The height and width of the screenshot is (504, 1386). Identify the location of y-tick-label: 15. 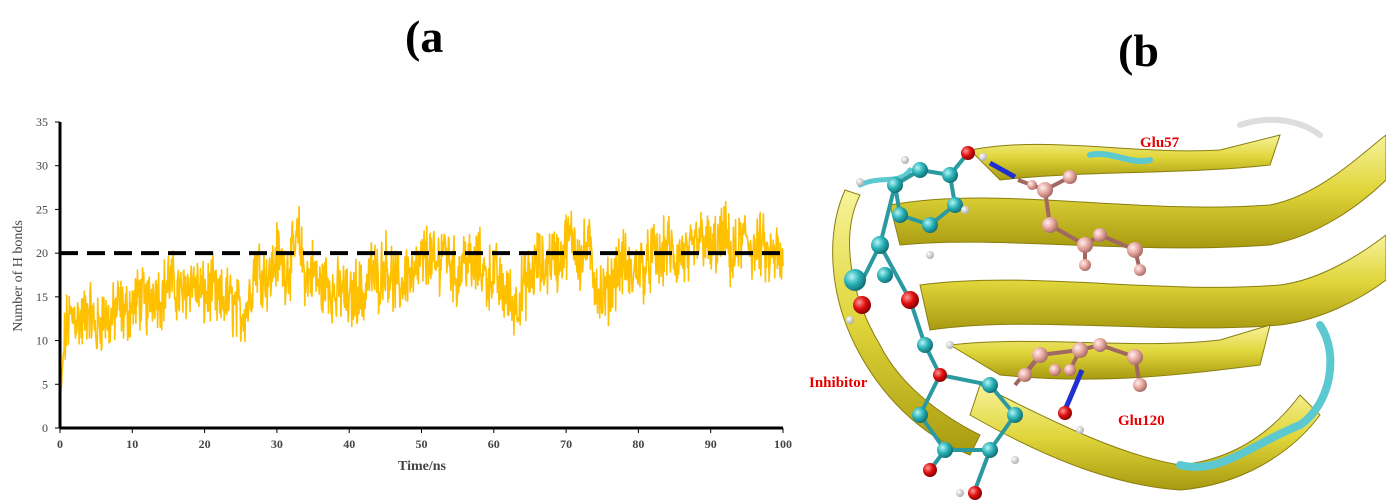
(42, 297).